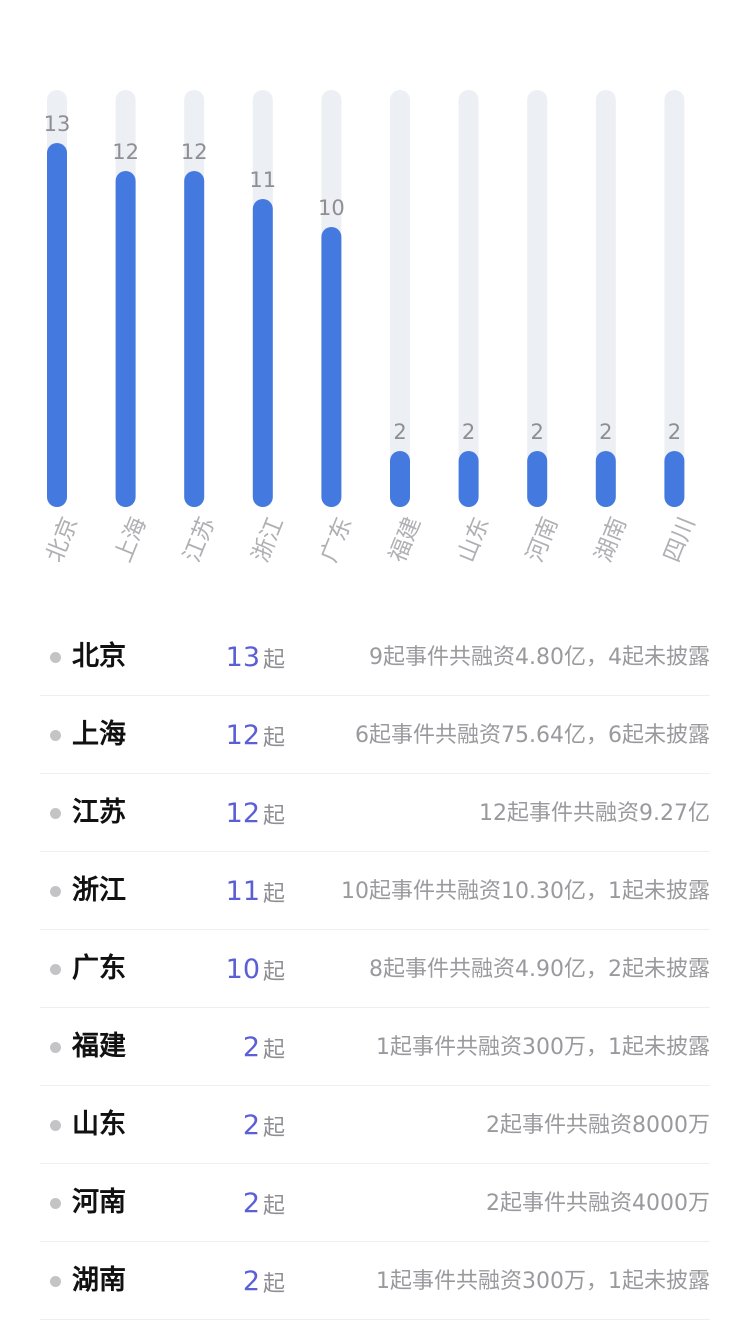 The width and height of the screenshot is (750, 1334). Describe the element at coordinates (99, 812) in the screenshot. I see `province-name: 江苏` at that location.